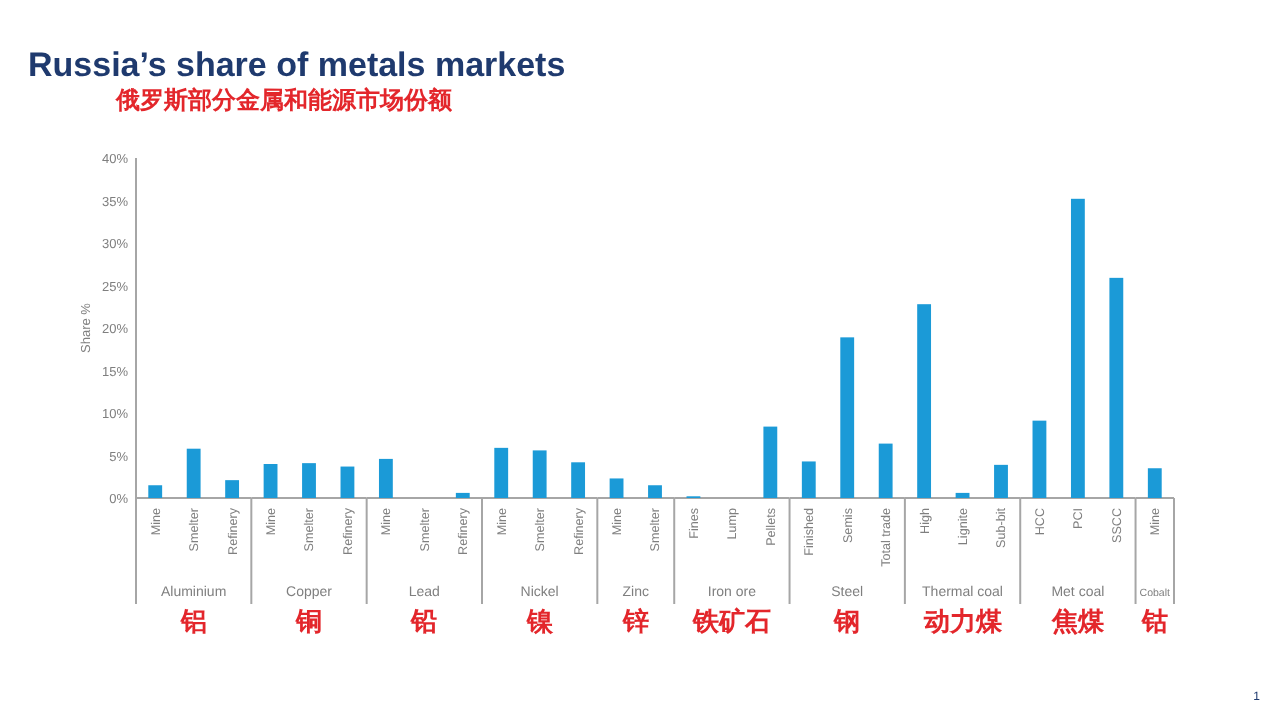 This screenshot has height=720, width=1280. What do you see at coordinates (846, 621) in the screenshot?
I see `text: 钢` at bounding box center [846, 621].